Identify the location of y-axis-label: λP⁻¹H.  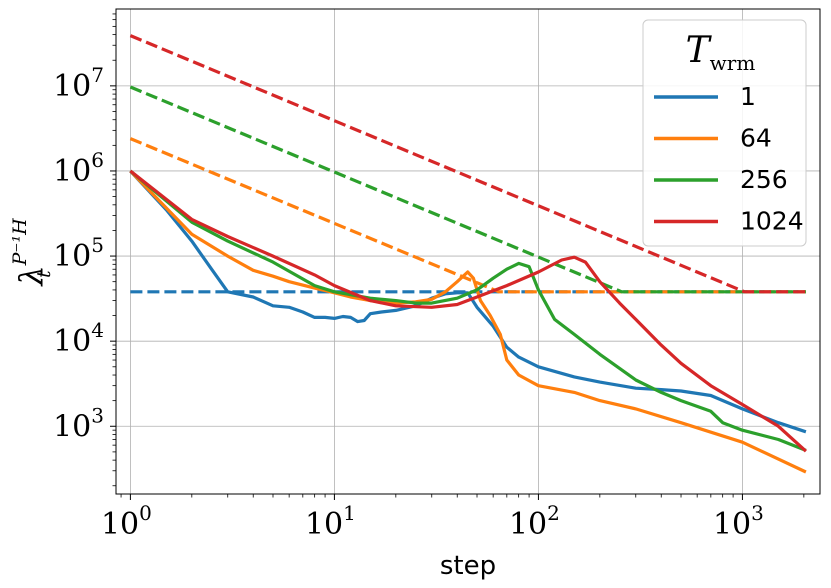
(29, 253).